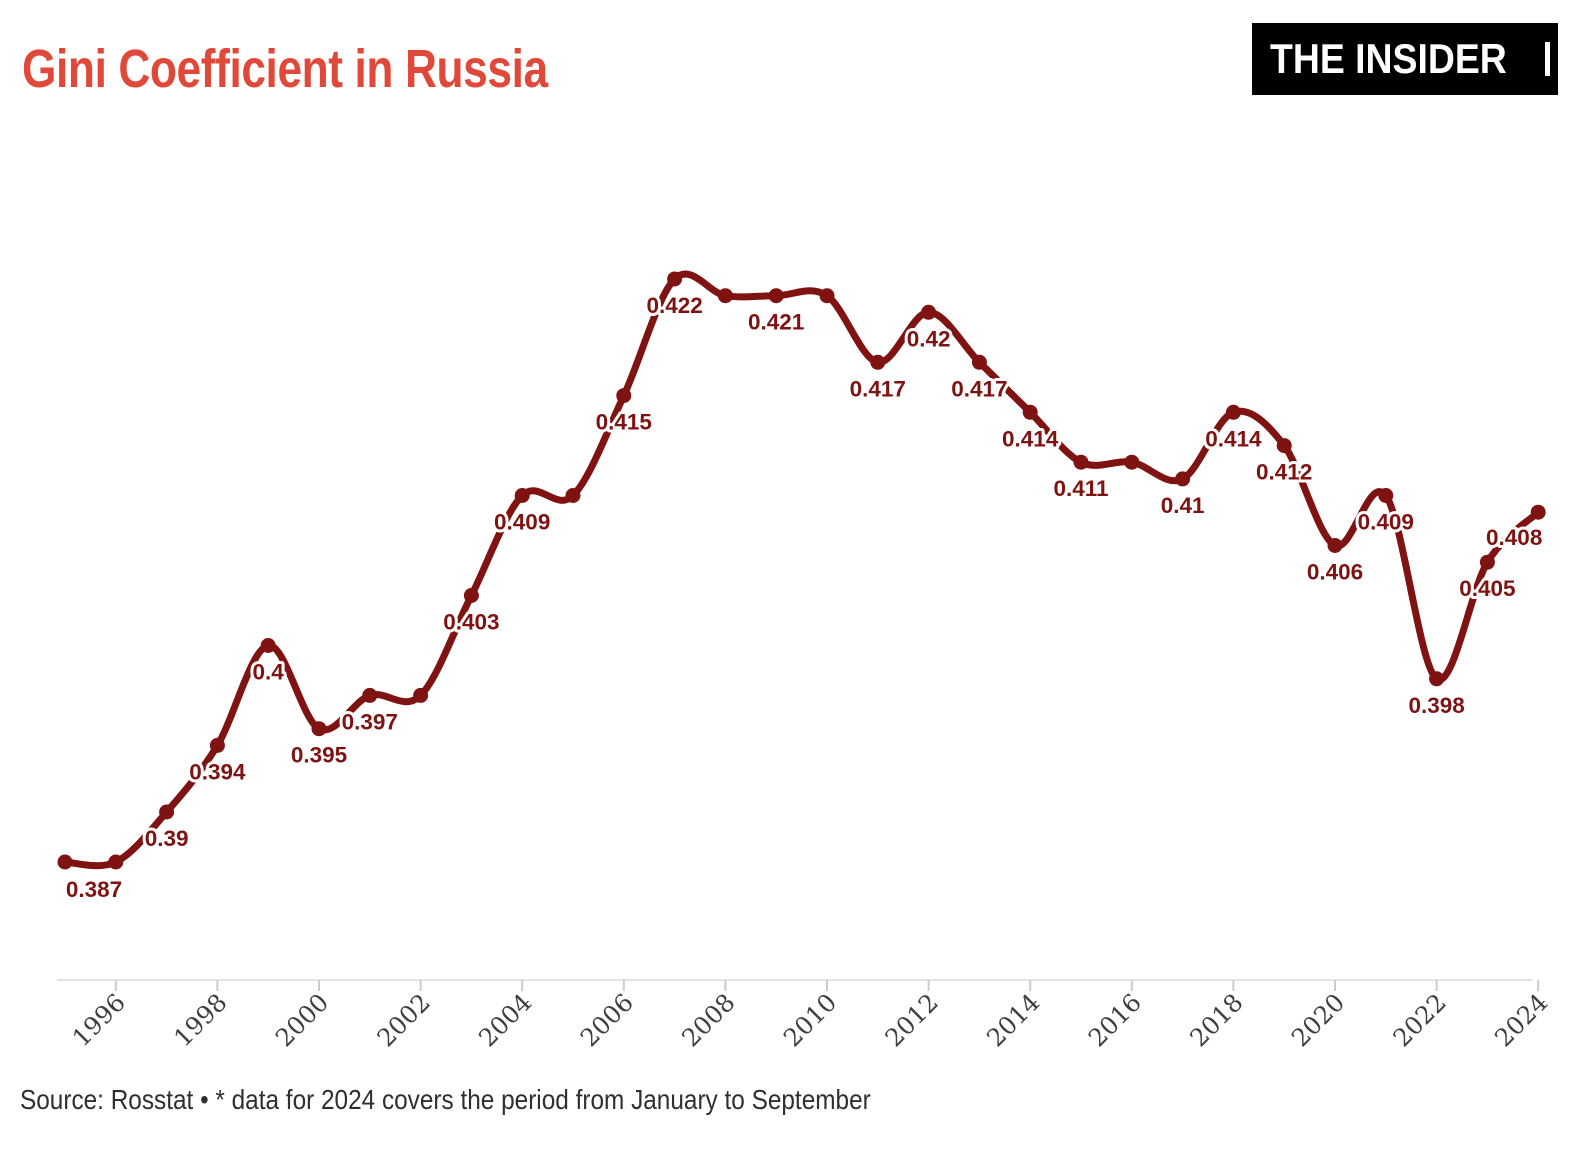 This screenshot has height=1150, width=1588. What do you see at coordinates (167, 838) in the screenshot?
I see `data-label: 0.39` at bounding box center [167, 838].